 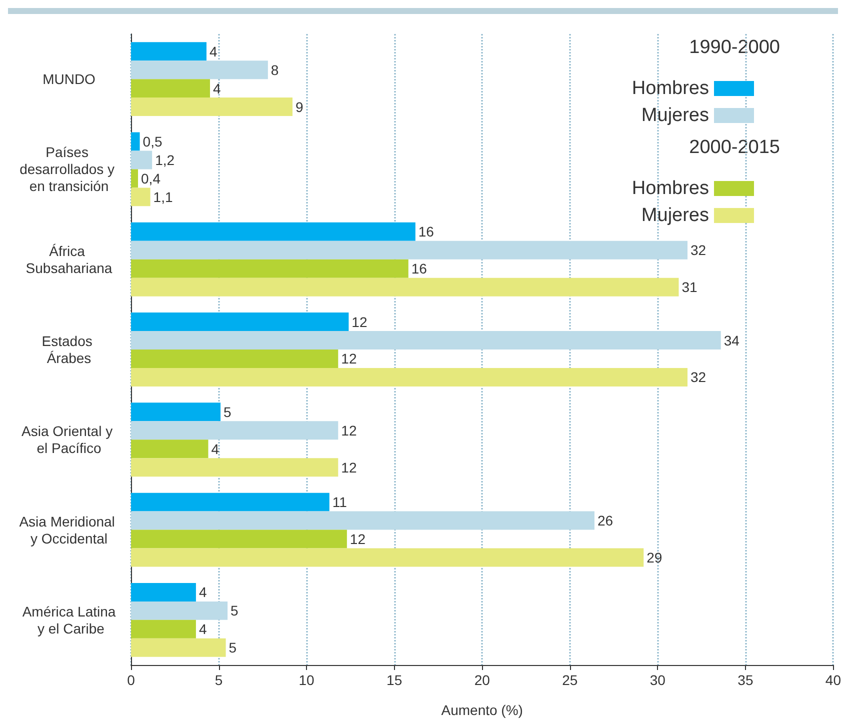 I want to click on x-axis-title: Aumento (%), so click(x=482, y=710).